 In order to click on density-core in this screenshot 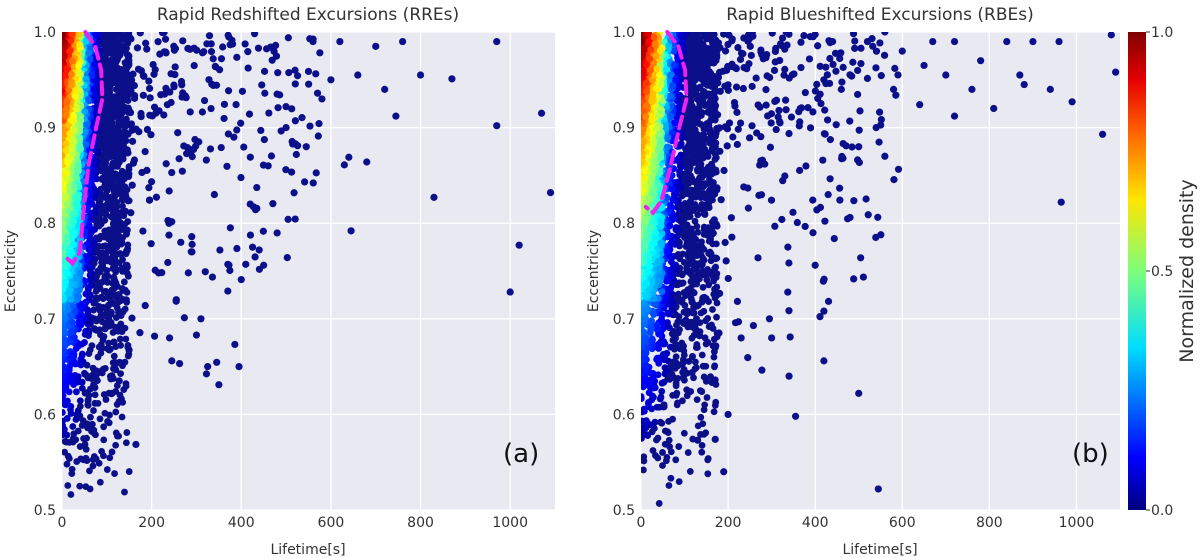, I will do `click(681, 269)`.